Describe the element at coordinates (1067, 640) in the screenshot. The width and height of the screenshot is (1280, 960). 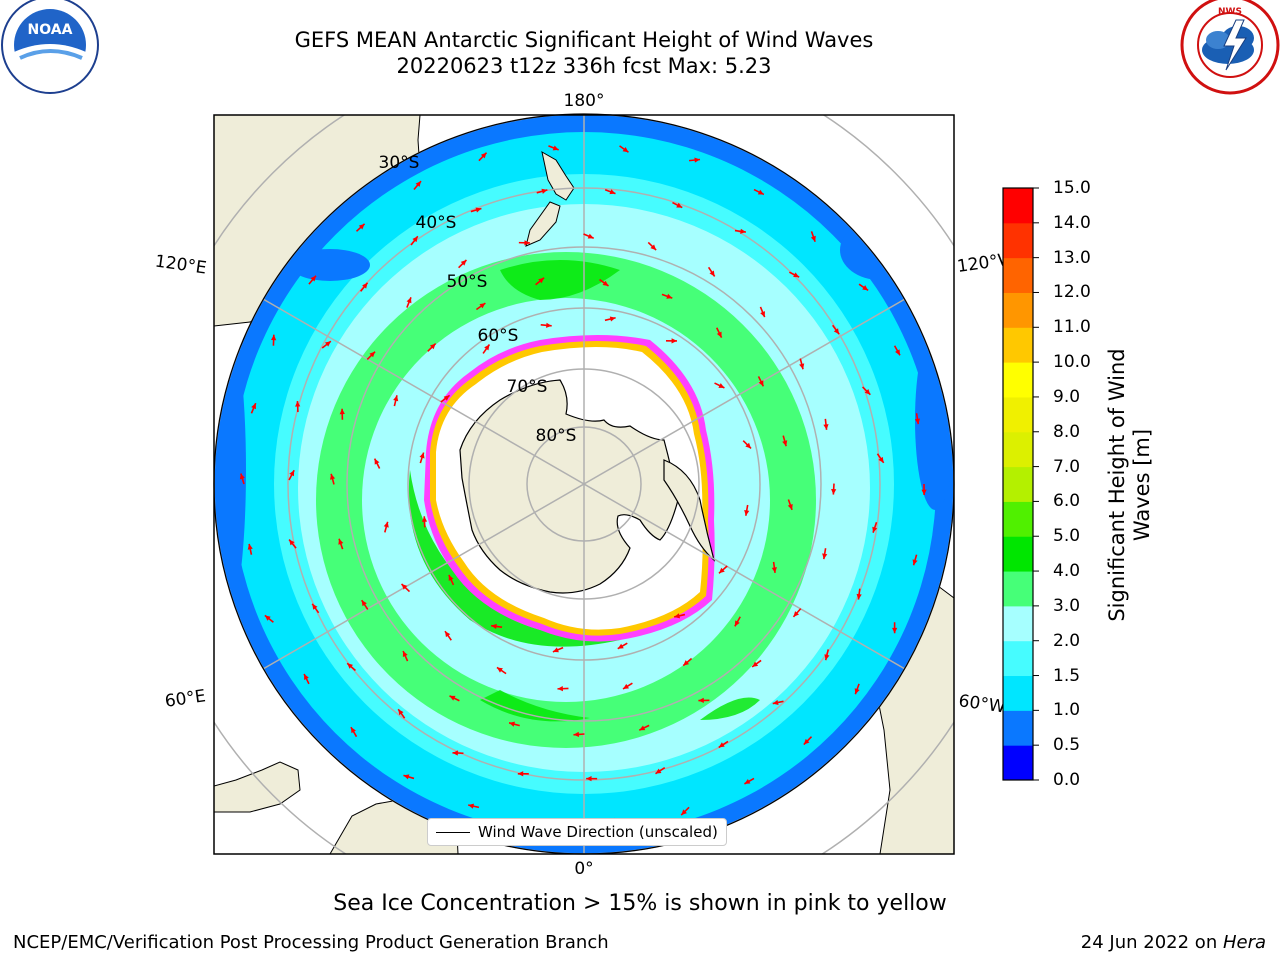
I see `colorbar-tick-label: 2.0` at that location.